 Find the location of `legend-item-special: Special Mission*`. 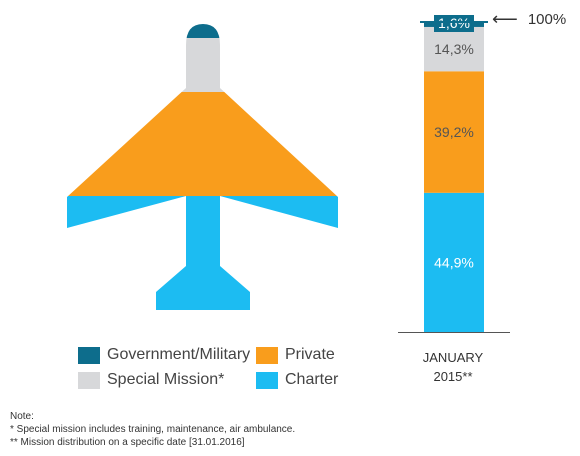

legend-item-special: Special Mission* is located at coordinates (151, 380).